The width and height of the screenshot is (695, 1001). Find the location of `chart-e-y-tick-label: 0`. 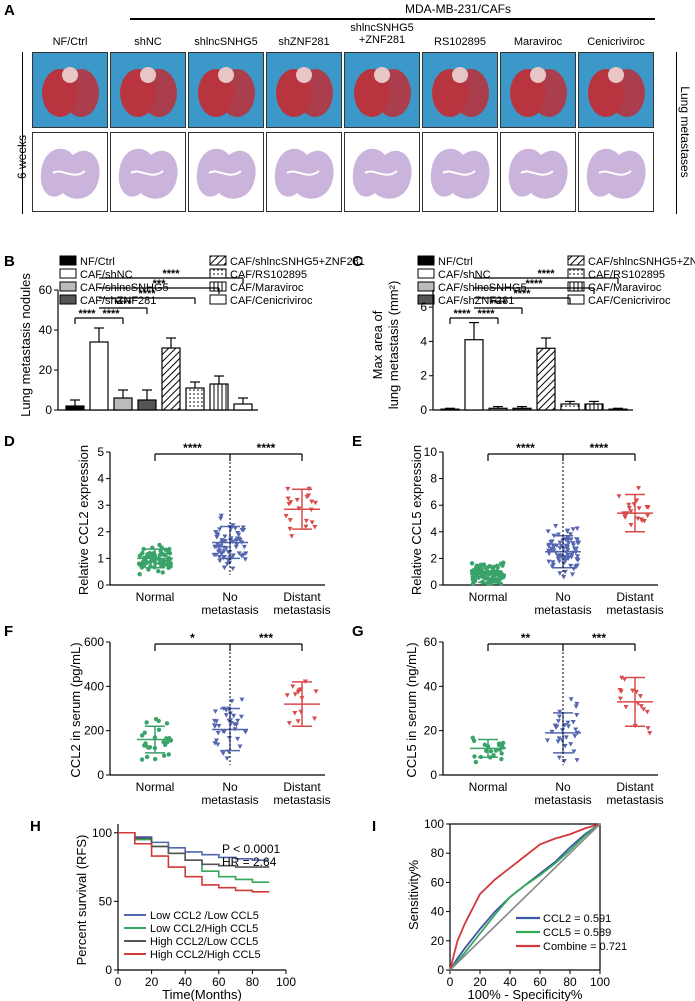

chart-e-y-tick-label: 0 is located at coordinates (433, 585).